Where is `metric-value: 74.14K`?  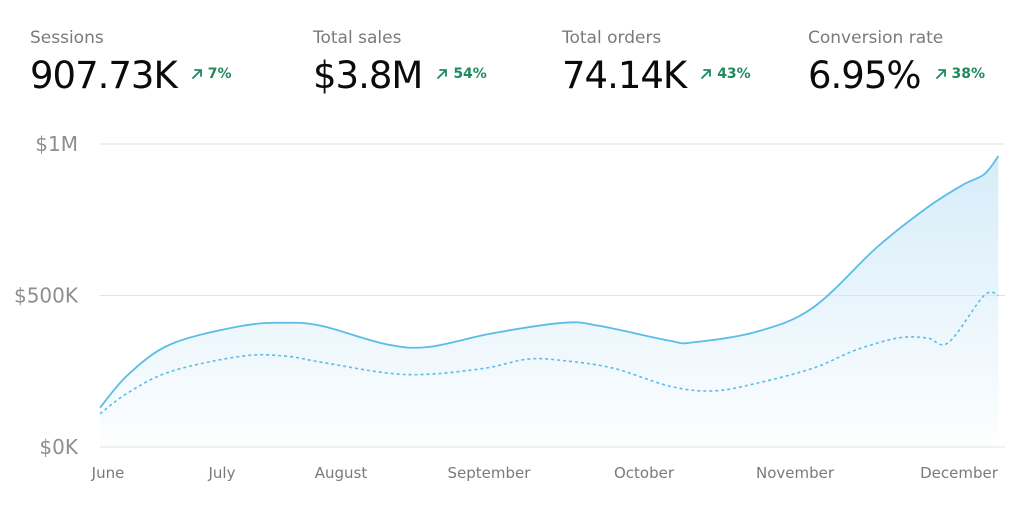 metric-value: 74.14K is located at coordinates (624, 75).